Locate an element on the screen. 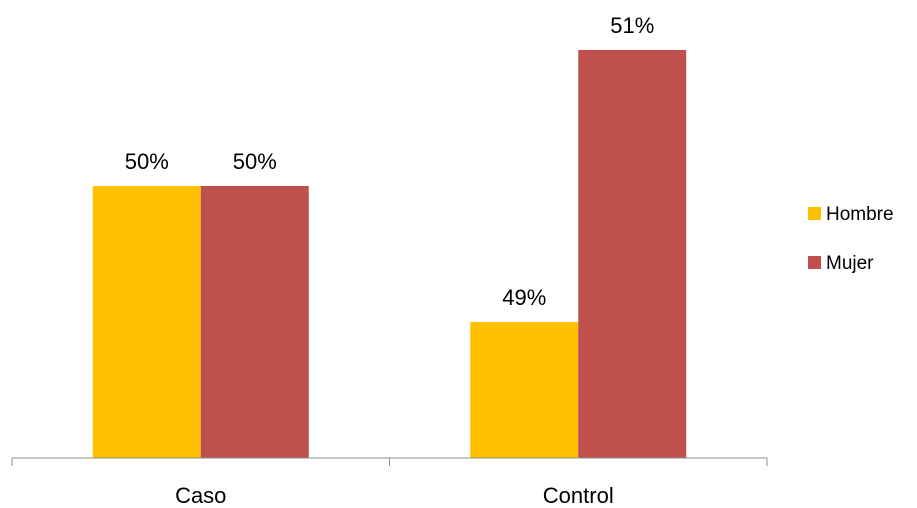 Image resolution: width=917 pixels, height=508 pixels. data-label-caso-hombre: 50% is located at coordinates (147, 161).